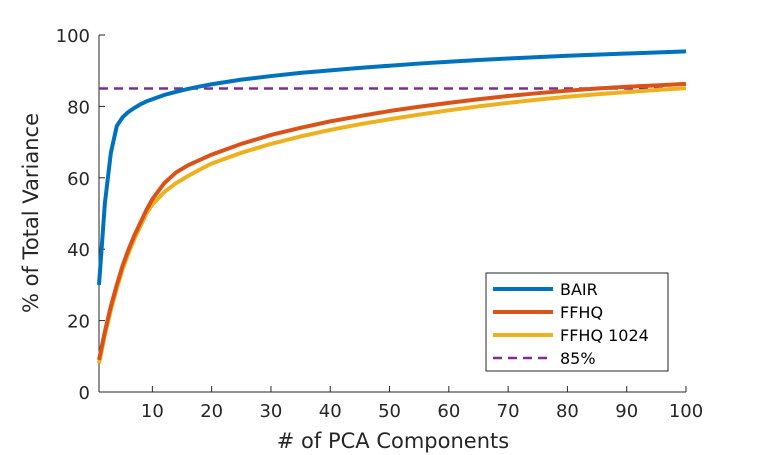 The image size is (758, 455). What do you see at coordinates (448, 411) in the screenshot?
I see `x-tick-label: 60` at bounding box center [448, 411].